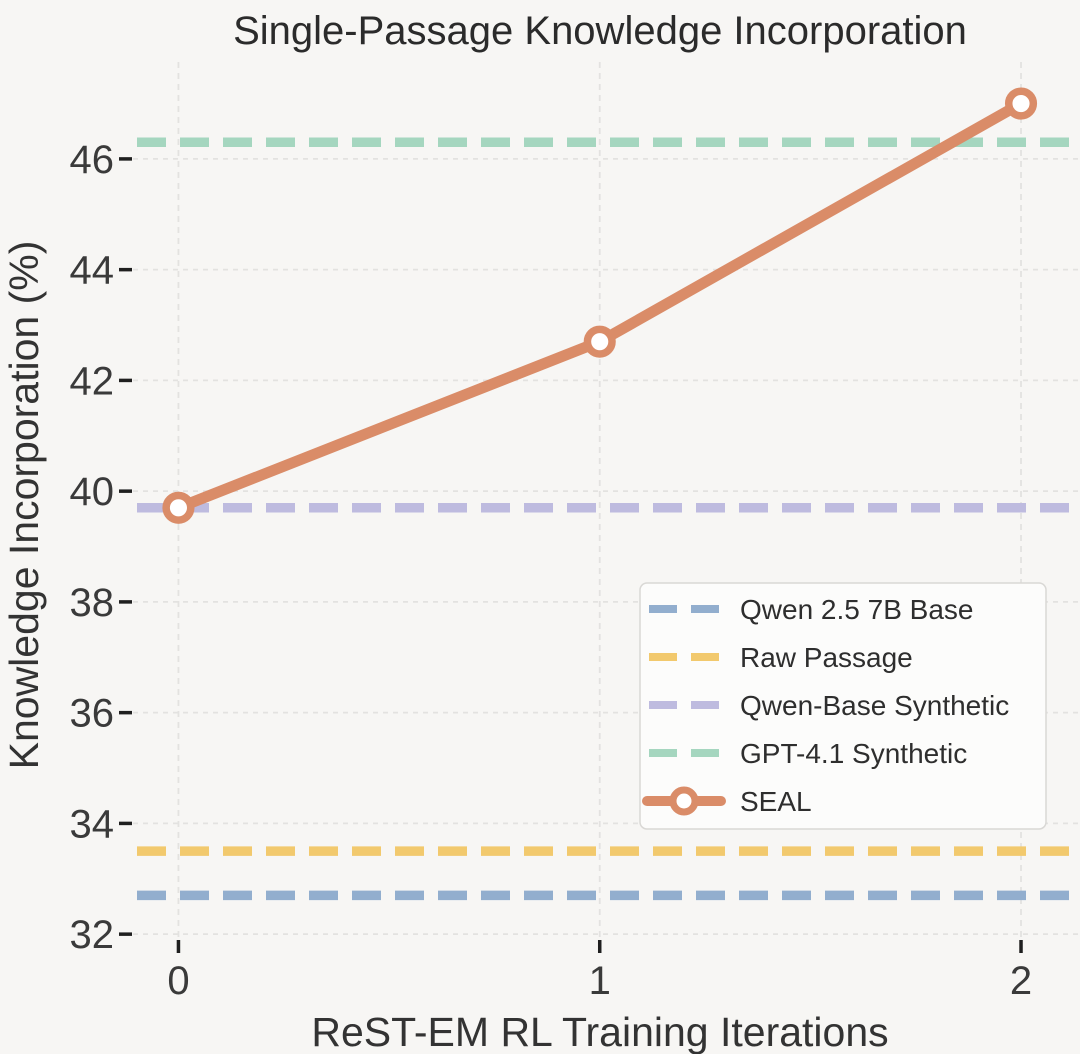 This screenshot has height=1054, width=1080. I want to click on chart-title: Single-Passage Knowledge Incorporation, so click(600, 31).